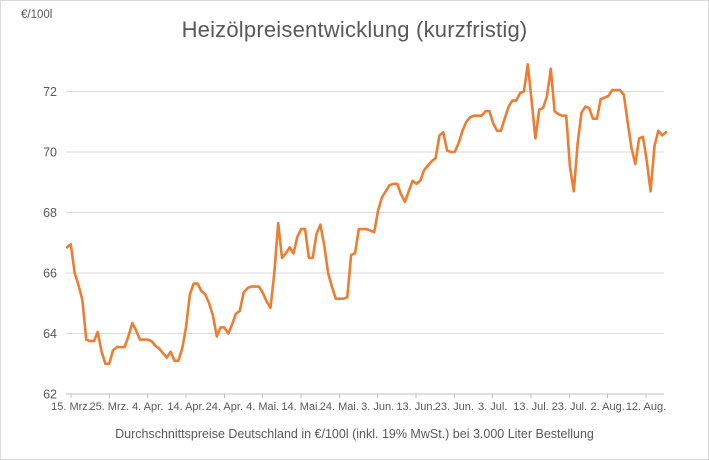 The height and width of the screenshot is (460, 709). Describe the element at coordinates (109, 407) in the screenshot. I see `x-axis-label: 25. Mrz.` at that location.